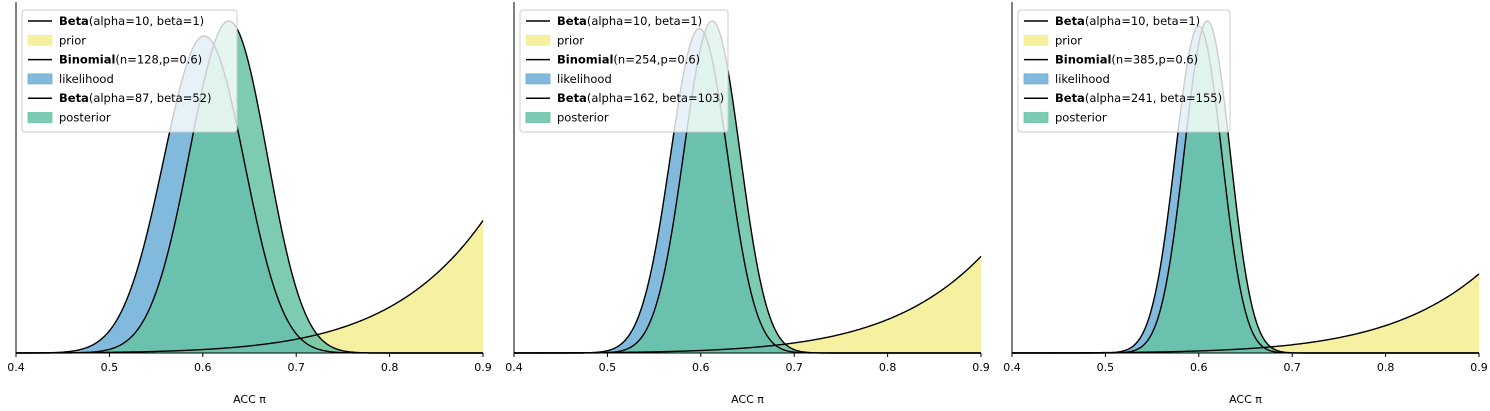 The width and height of the screenshot is (1490, 411). I want to click on legend-label: Beta(alpha=162, beta=103), so click(640, 98).